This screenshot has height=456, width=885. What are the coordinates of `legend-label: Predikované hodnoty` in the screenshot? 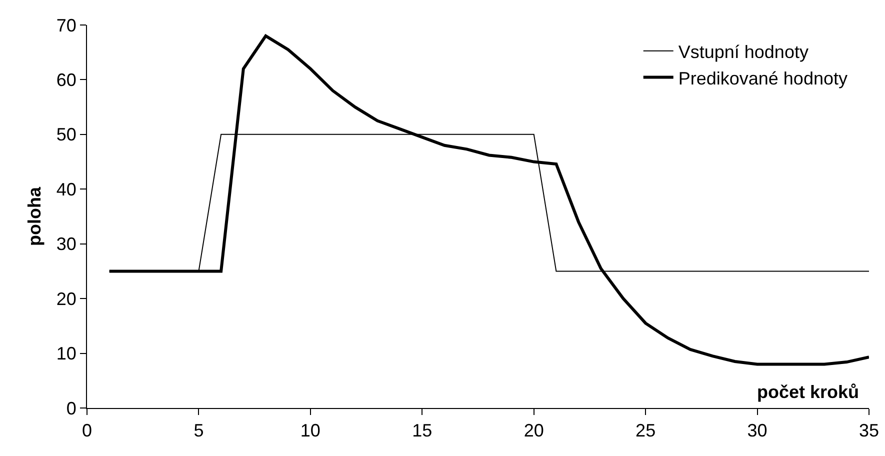 It's located at (763, 78).